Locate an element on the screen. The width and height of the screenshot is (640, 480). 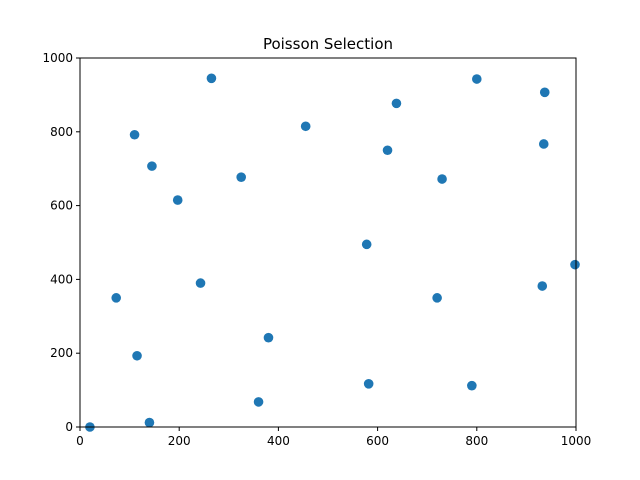
y-tick-label: 0 is located at coordinates (69, 427).